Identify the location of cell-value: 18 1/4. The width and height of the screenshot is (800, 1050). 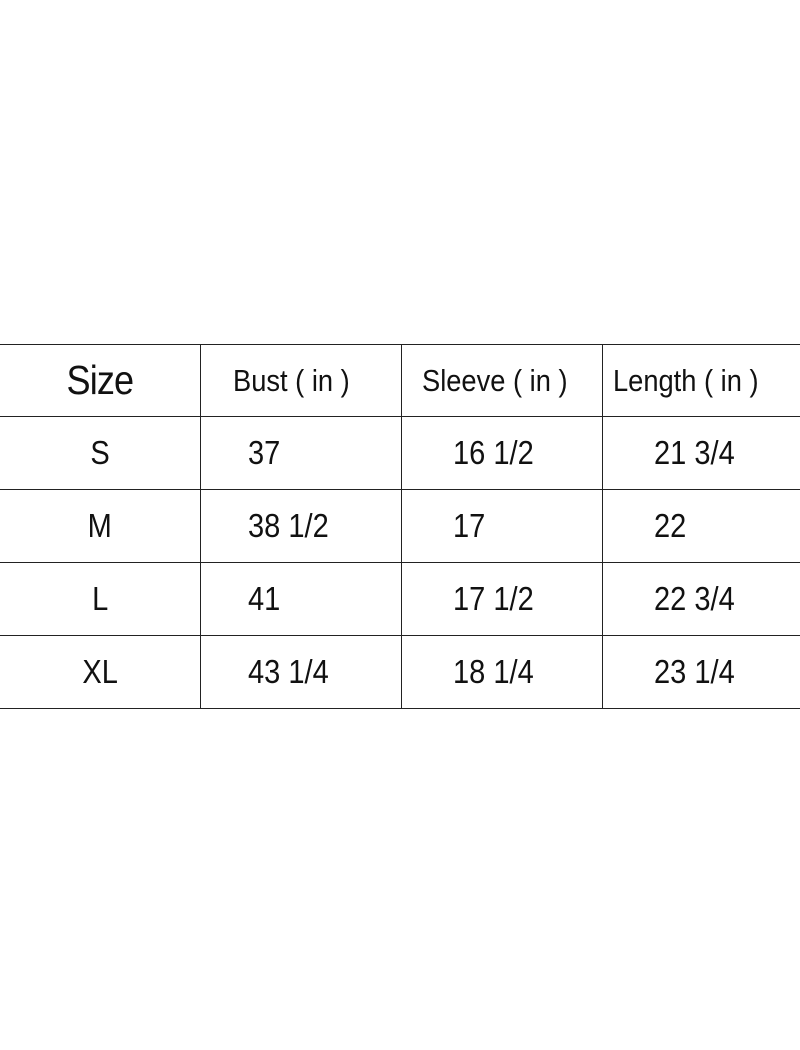
(493, 671).